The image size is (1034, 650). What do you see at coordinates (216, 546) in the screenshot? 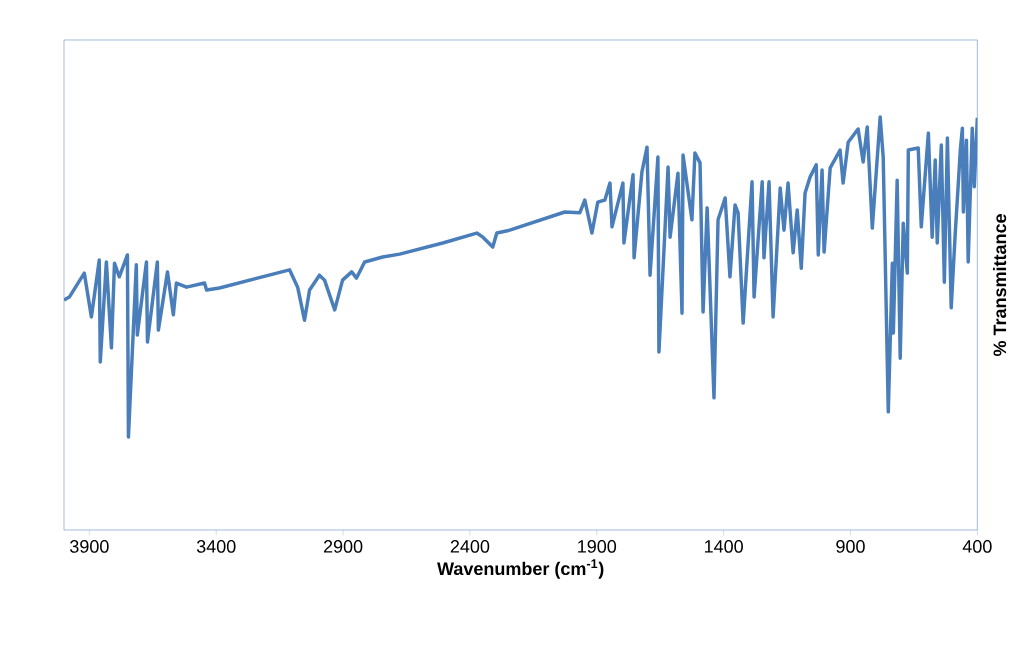
I see `x-tick-label: 3400` at bounding box center [216, 546].